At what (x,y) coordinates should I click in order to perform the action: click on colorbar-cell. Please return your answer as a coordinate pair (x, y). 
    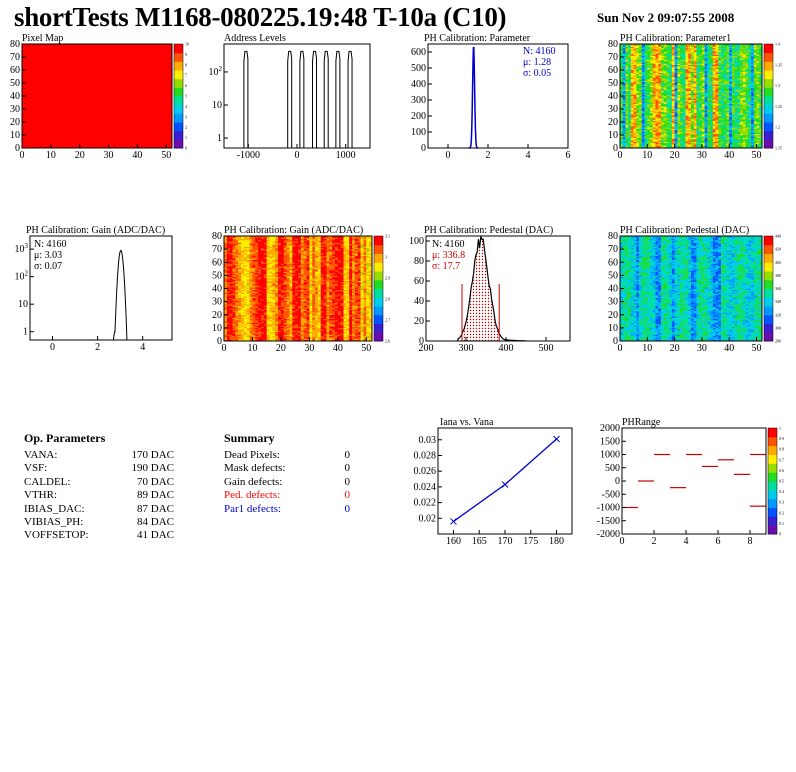
    Looking at the image, I should click on (768, 127).